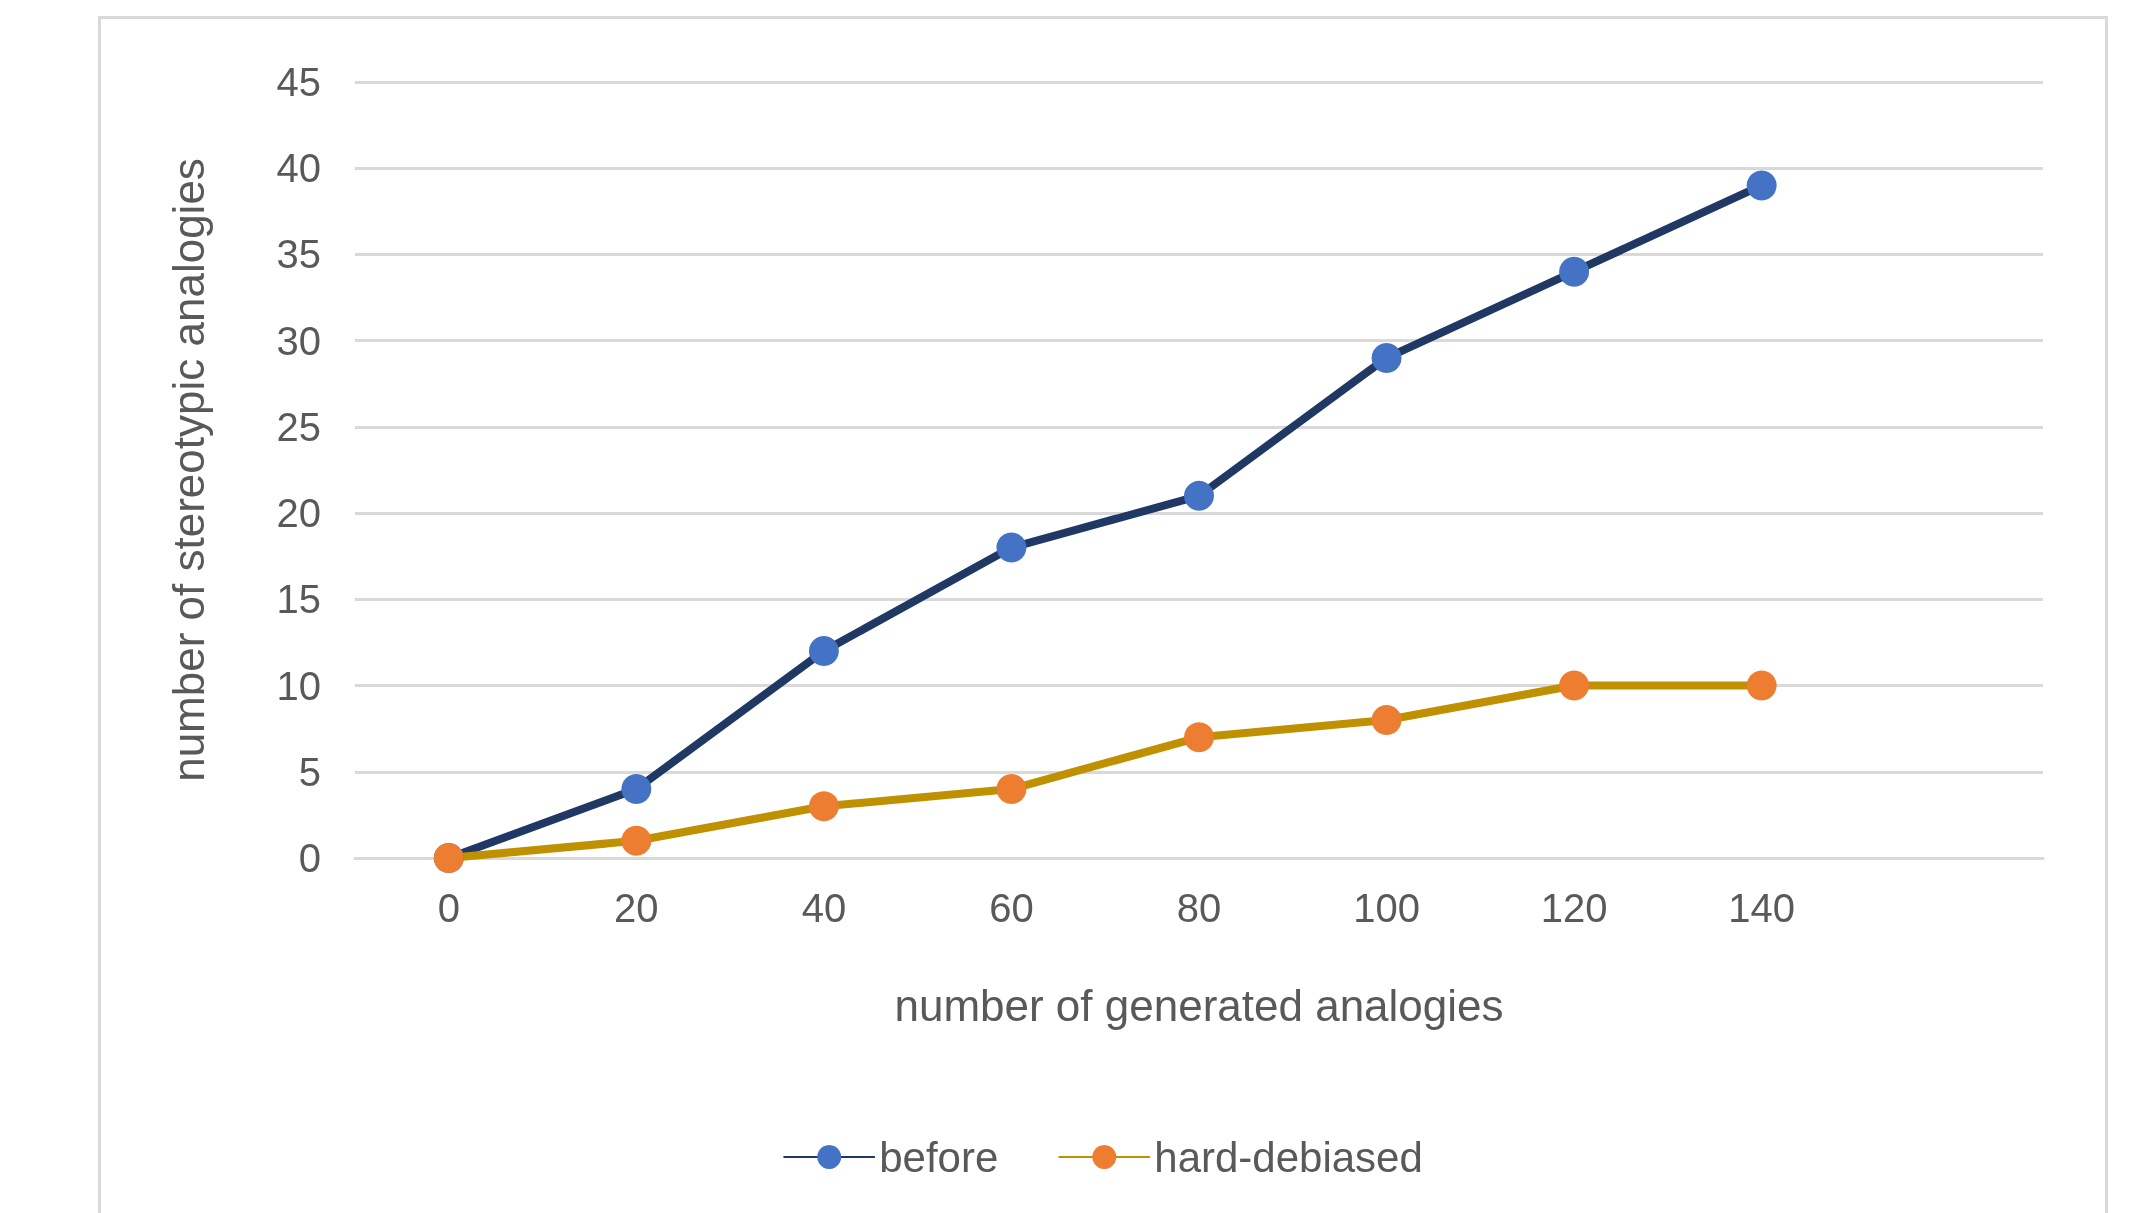 The height and width of the screenshot is (1213, 2139). Describe the element at coordinates (1199, 1005) in the screenshot. I see `x-axis-title: number of generated analogies` at that location.